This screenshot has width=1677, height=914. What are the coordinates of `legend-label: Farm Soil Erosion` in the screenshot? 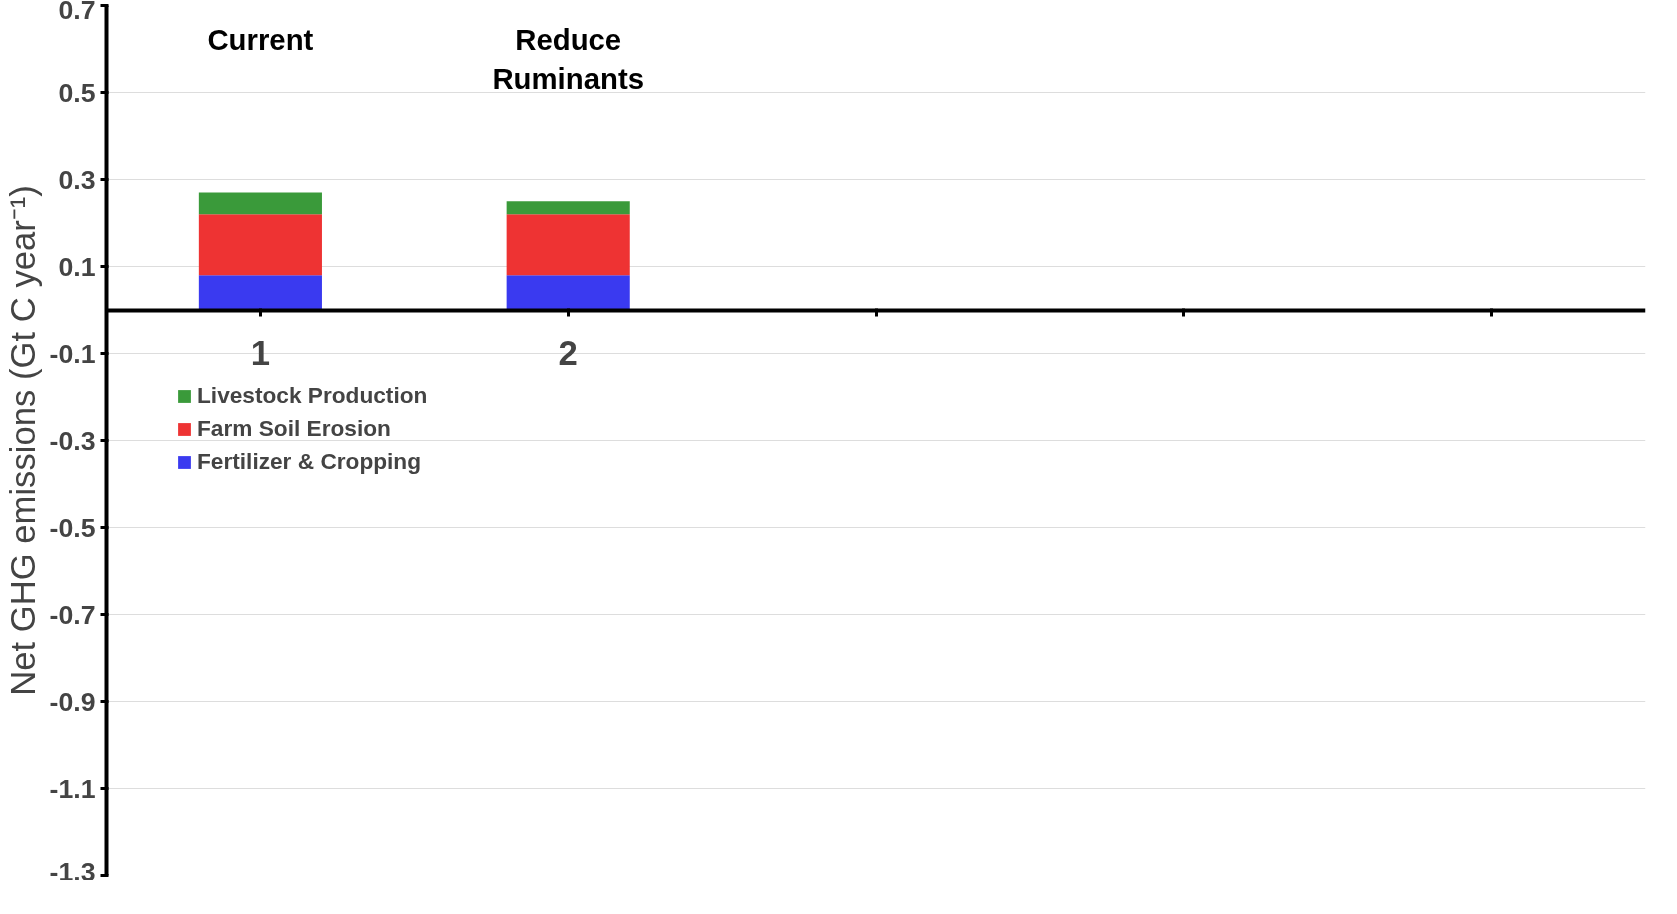 It's located at (294, 428).